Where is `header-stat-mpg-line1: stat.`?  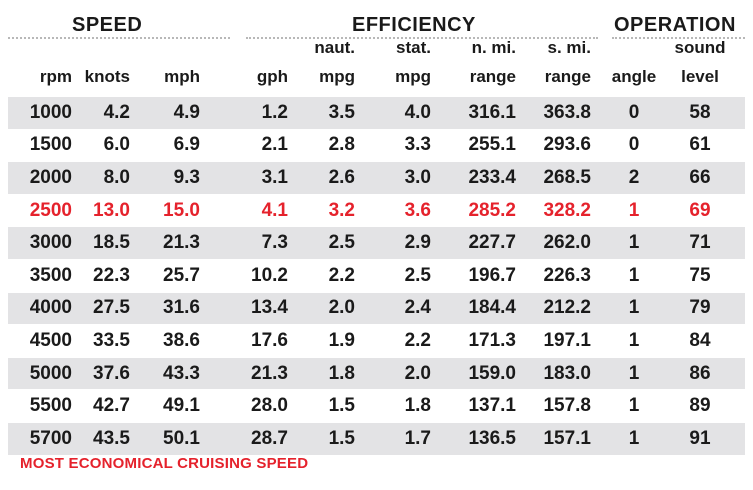 header-stat-mpg-line1: stat. is located at coordinates (413, 47).